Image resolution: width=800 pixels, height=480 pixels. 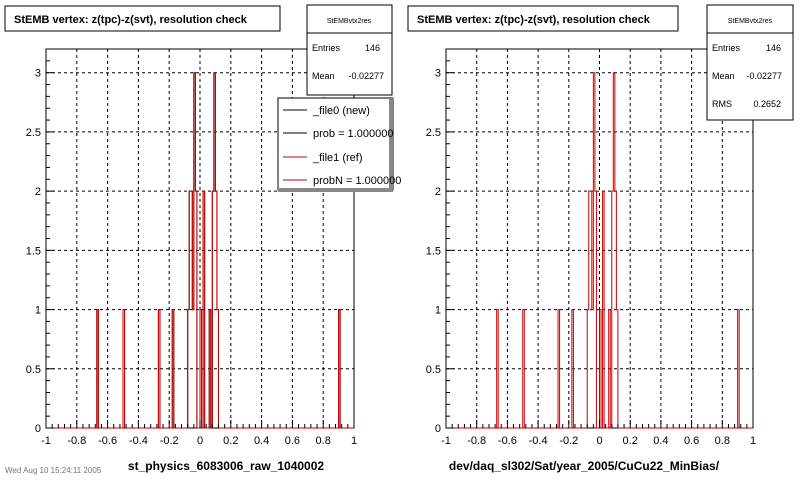 What do you see at coordinates (767, 104) in the screenshot?
I see `stats-rms-value: 0.2652` at bounding box center [767, 104].